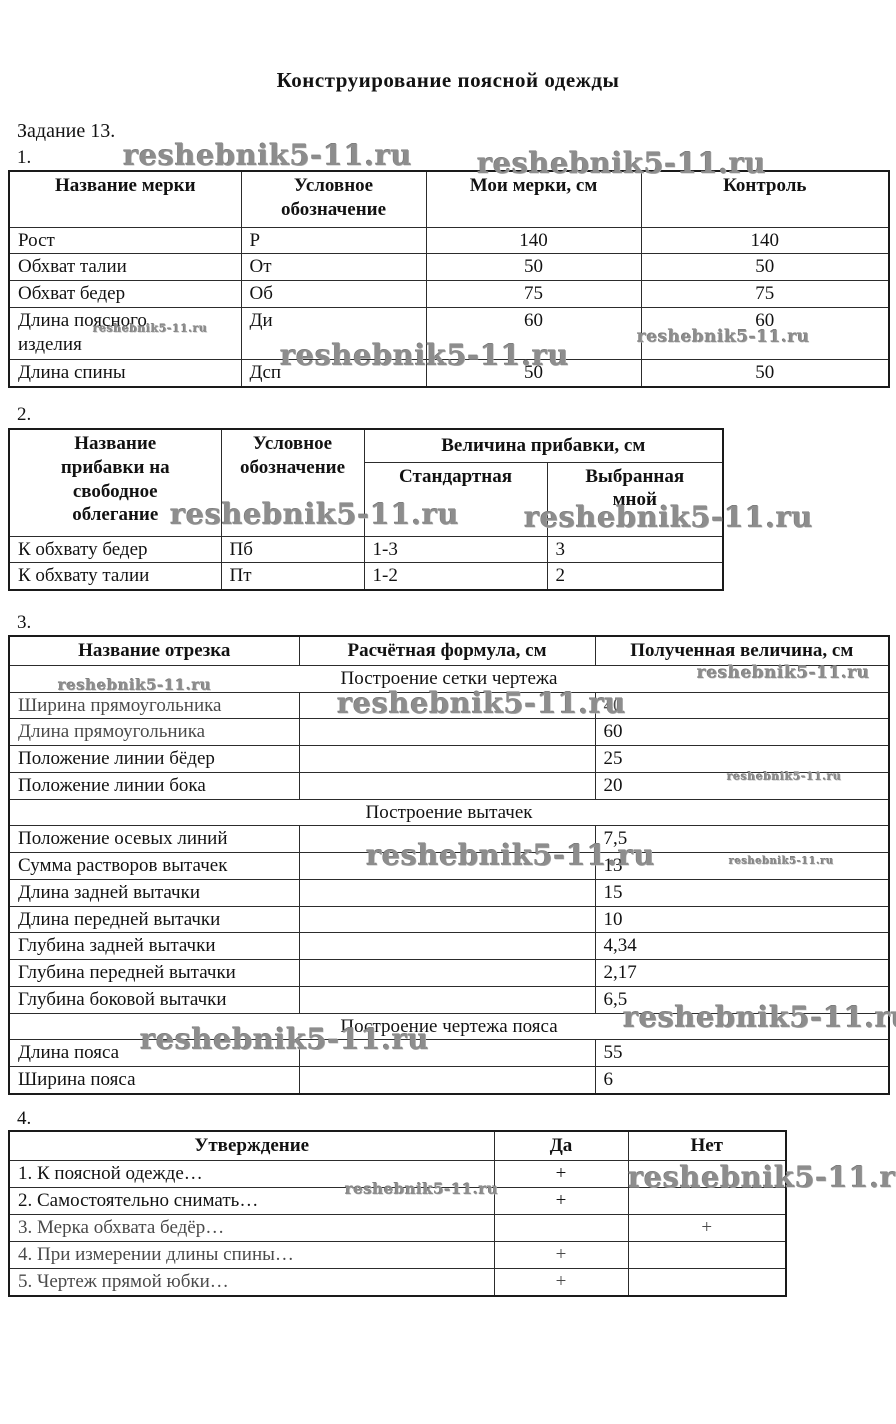  What do you see at coordinates (292, 482) in the screenshot?
I see `column-header-symbol: Условное обозначение` at bounding box center [292, 482].